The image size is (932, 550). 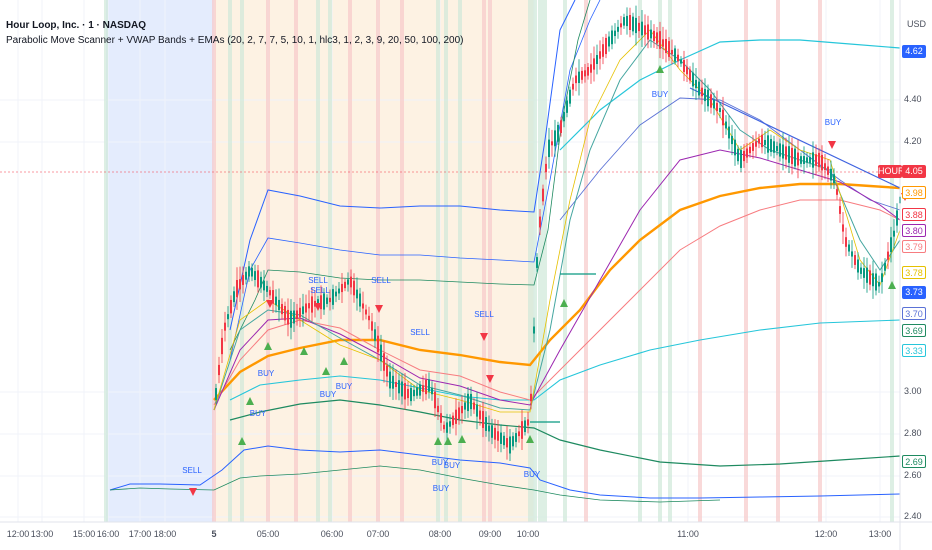 What do you see at coordinates (913, 433) in the screenshot?
I see `price-axis-label: 2.80` at bounding box center [913, 433].